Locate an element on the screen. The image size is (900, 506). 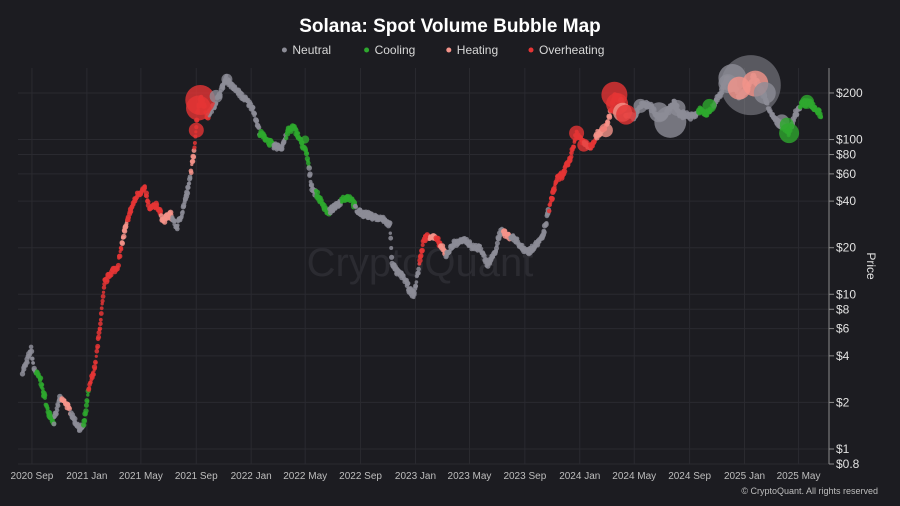
x-tick-label: 2022 May is located at coordinates (305, 476).